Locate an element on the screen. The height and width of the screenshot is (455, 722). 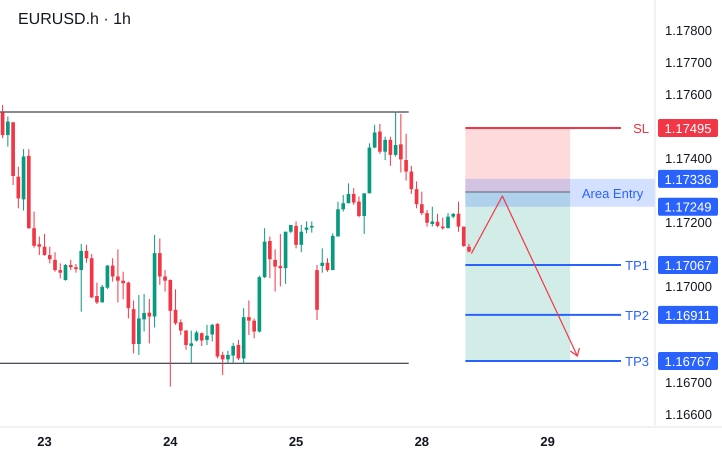
ref-line-label: TP3 is located at coordinates (637, 361).